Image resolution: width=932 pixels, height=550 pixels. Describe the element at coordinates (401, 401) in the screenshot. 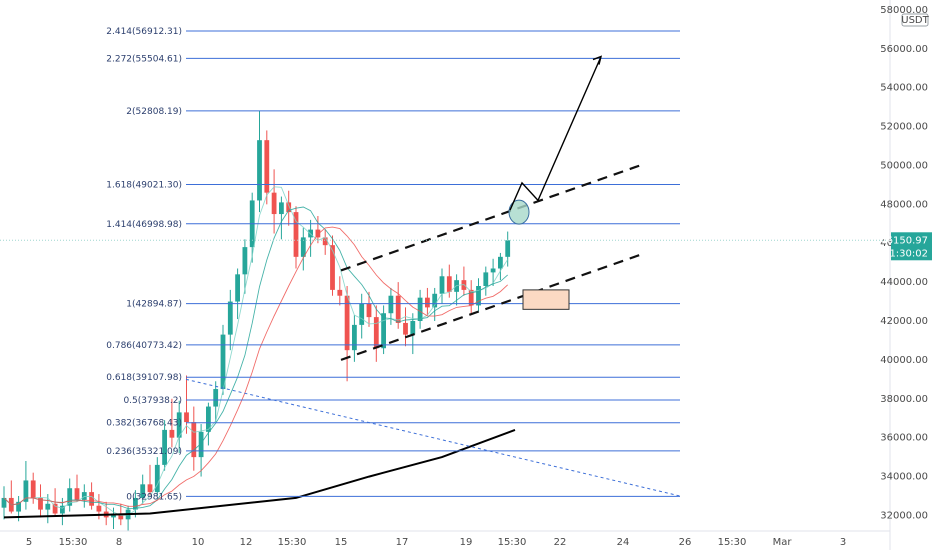

I see `fib-level: 0.5(37938.2)` at that location.